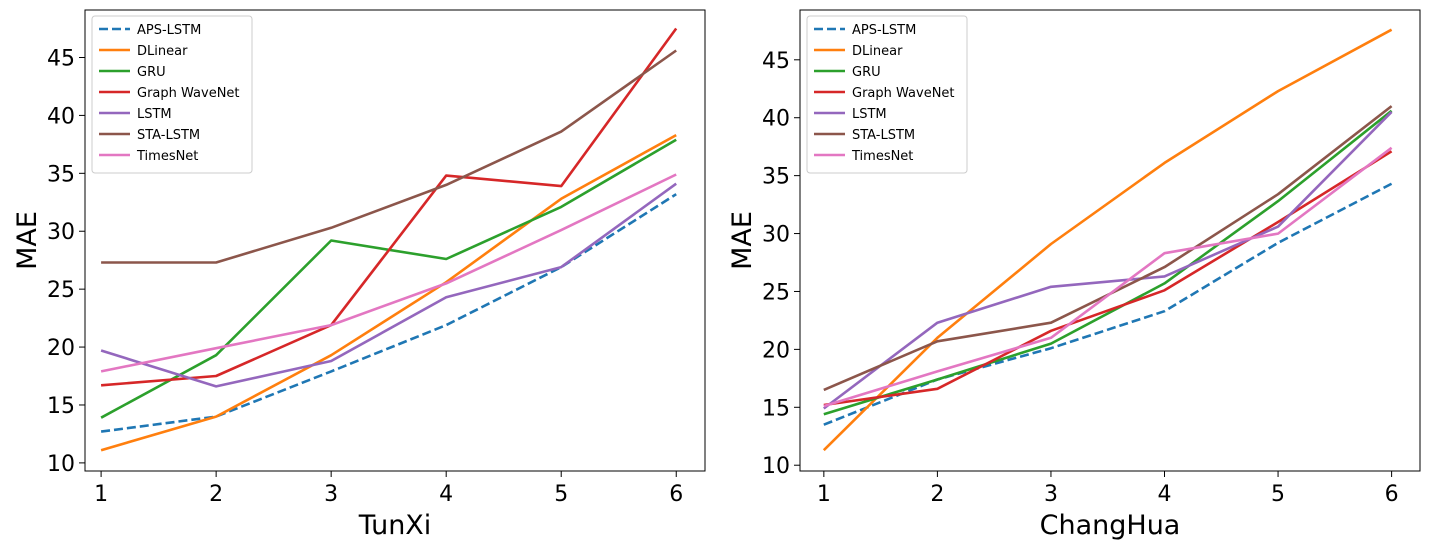 Image resolution: width=1430 pixels, height=548 pixels. Describe the element at coordinates (388, 273) in the screenshot. I see `series-line-timesnet` at that location.